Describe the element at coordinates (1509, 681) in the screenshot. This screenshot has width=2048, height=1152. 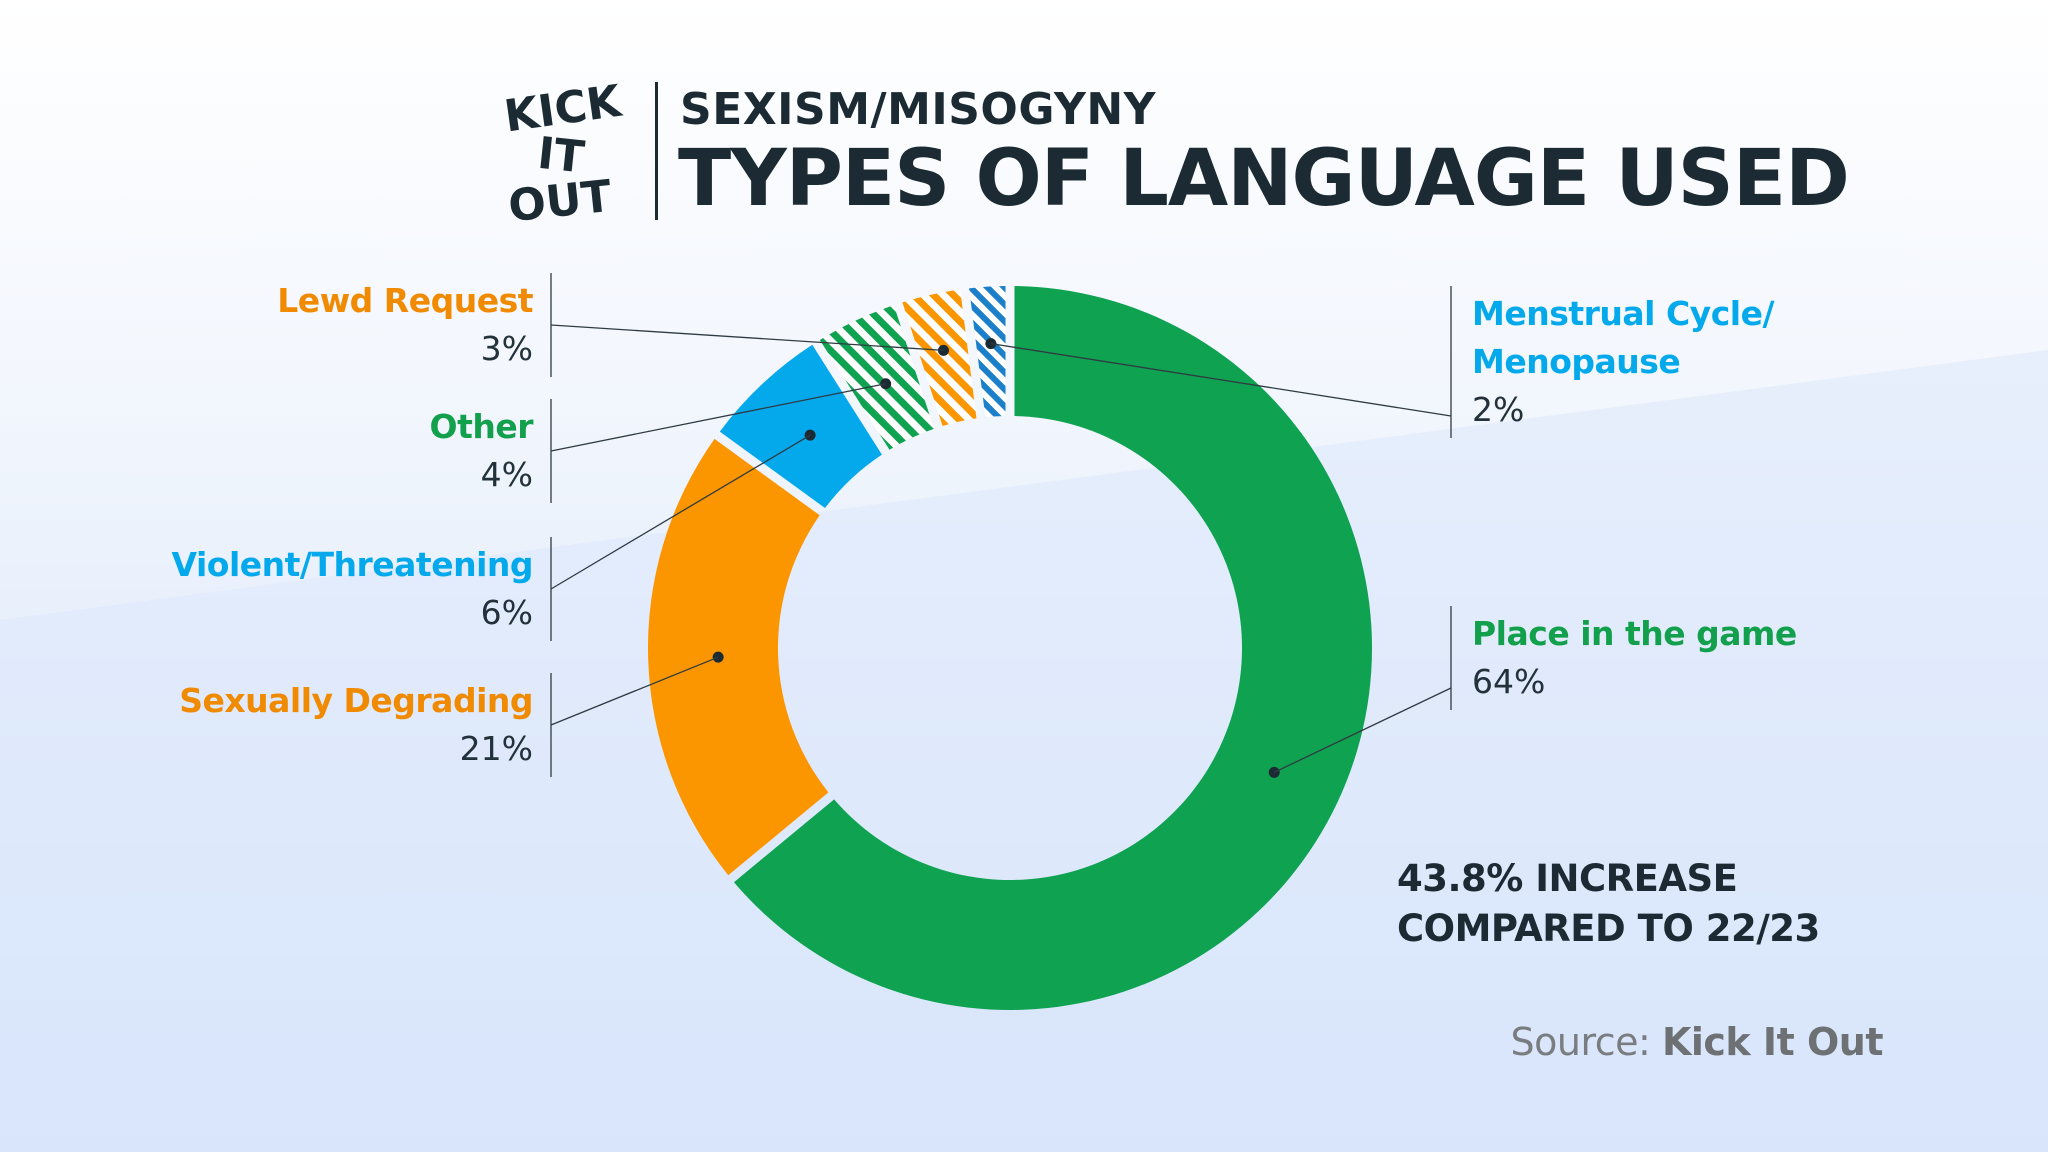
I see `label-value-place-in-the-game: 64%` at that location.